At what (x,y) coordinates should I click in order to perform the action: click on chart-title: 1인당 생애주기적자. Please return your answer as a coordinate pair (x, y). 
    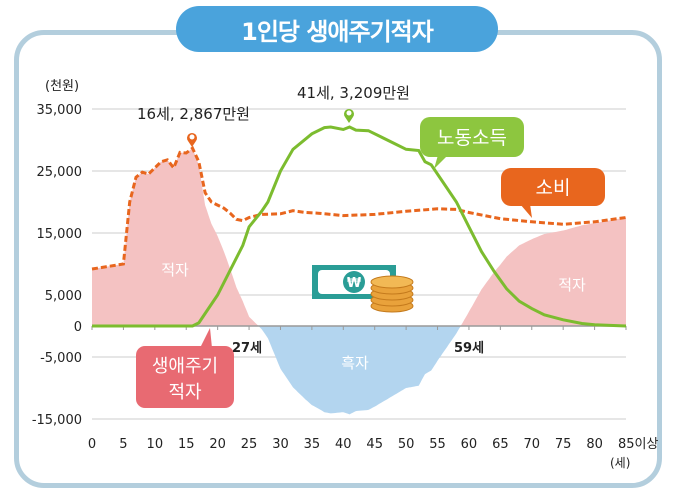
    Looking at the image, I should click on (337, 29).